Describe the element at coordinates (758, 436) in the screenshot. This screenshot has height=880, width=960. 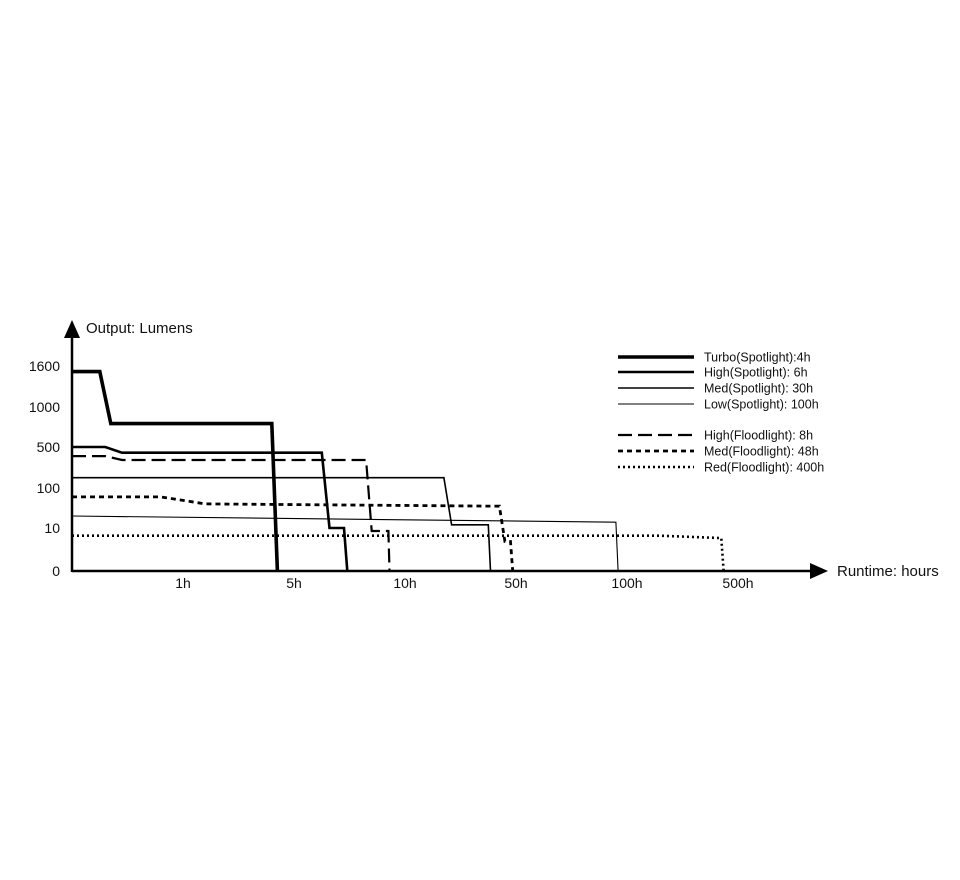
I see `legend-label: High(Floodlight): 8h` at that location.